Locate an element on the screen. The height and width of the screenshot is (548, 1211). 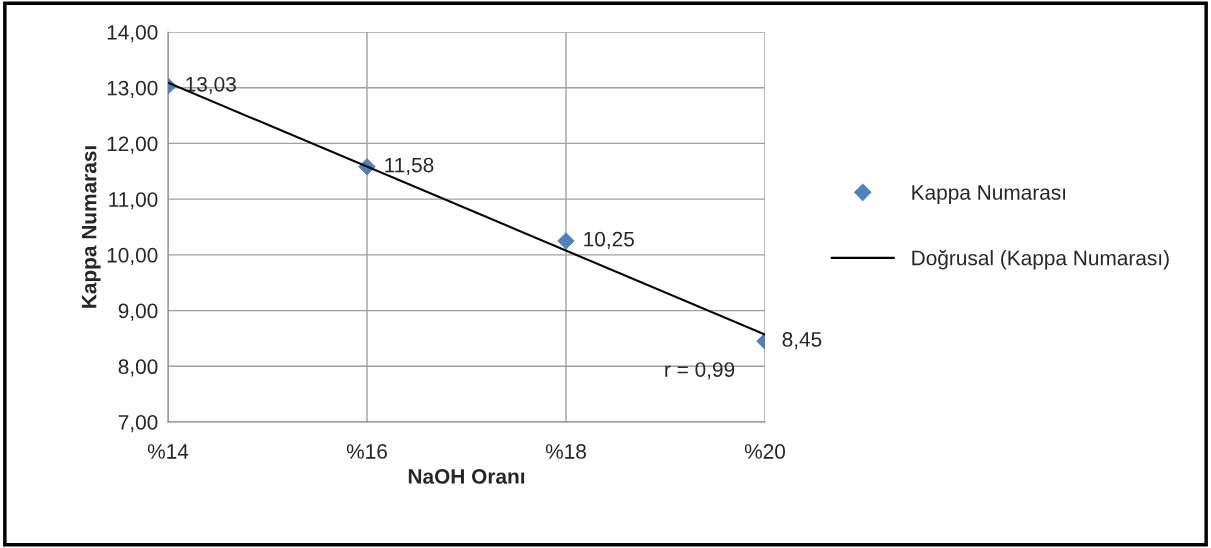
x-tick-label: %16 is located at coordinates (366, 451).